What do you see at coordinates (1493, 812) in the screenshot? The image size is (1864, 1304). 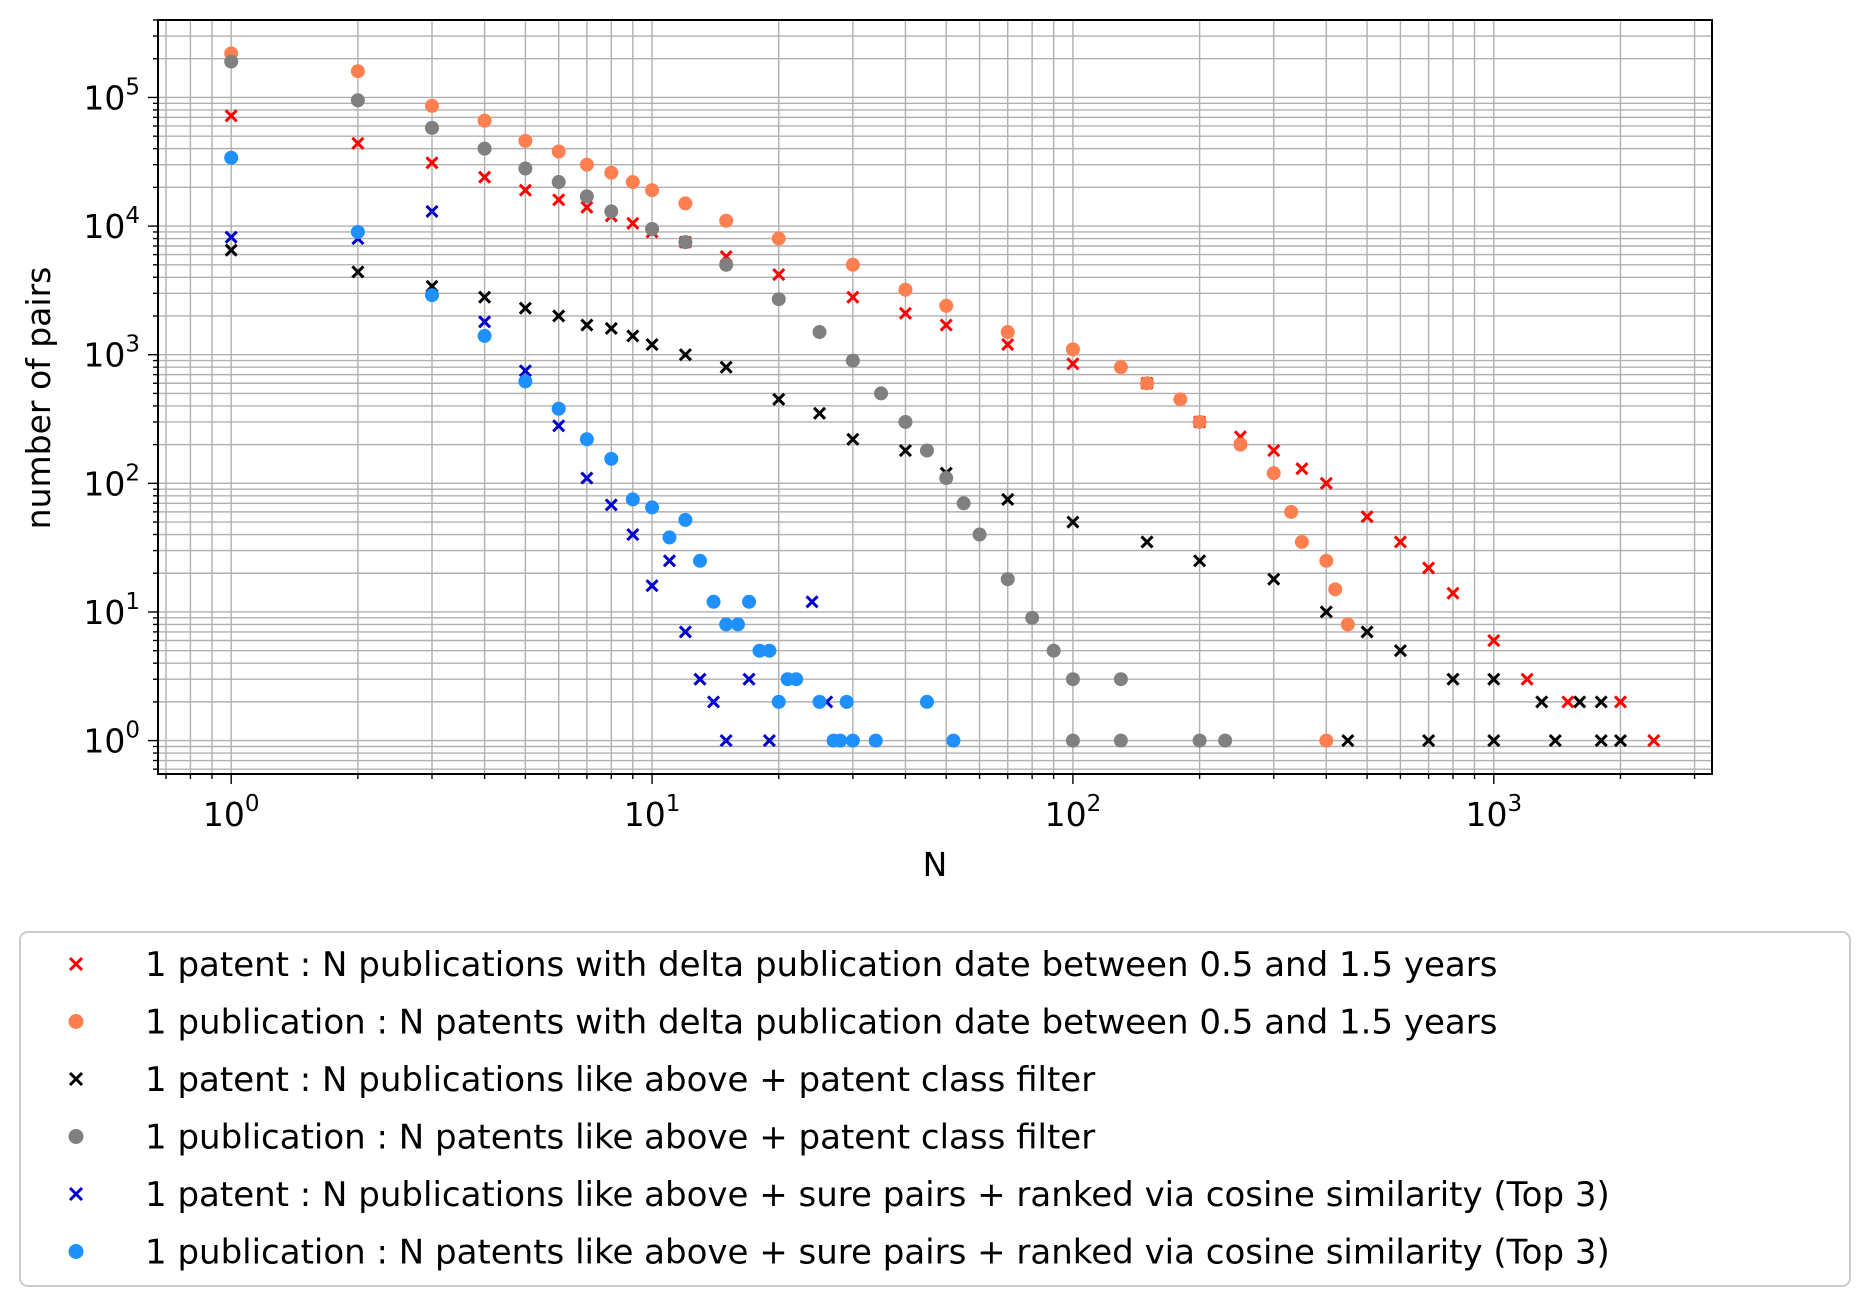 I see `x-tick-label: 103` at bounding box center [1493, 812].